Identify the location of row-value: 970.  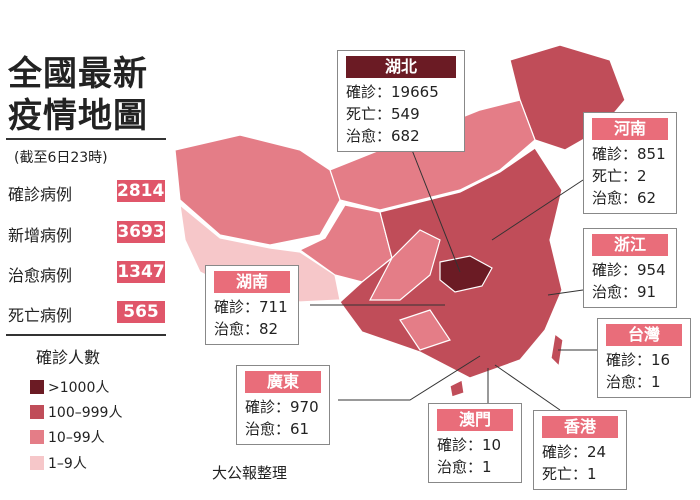
(304, 407).